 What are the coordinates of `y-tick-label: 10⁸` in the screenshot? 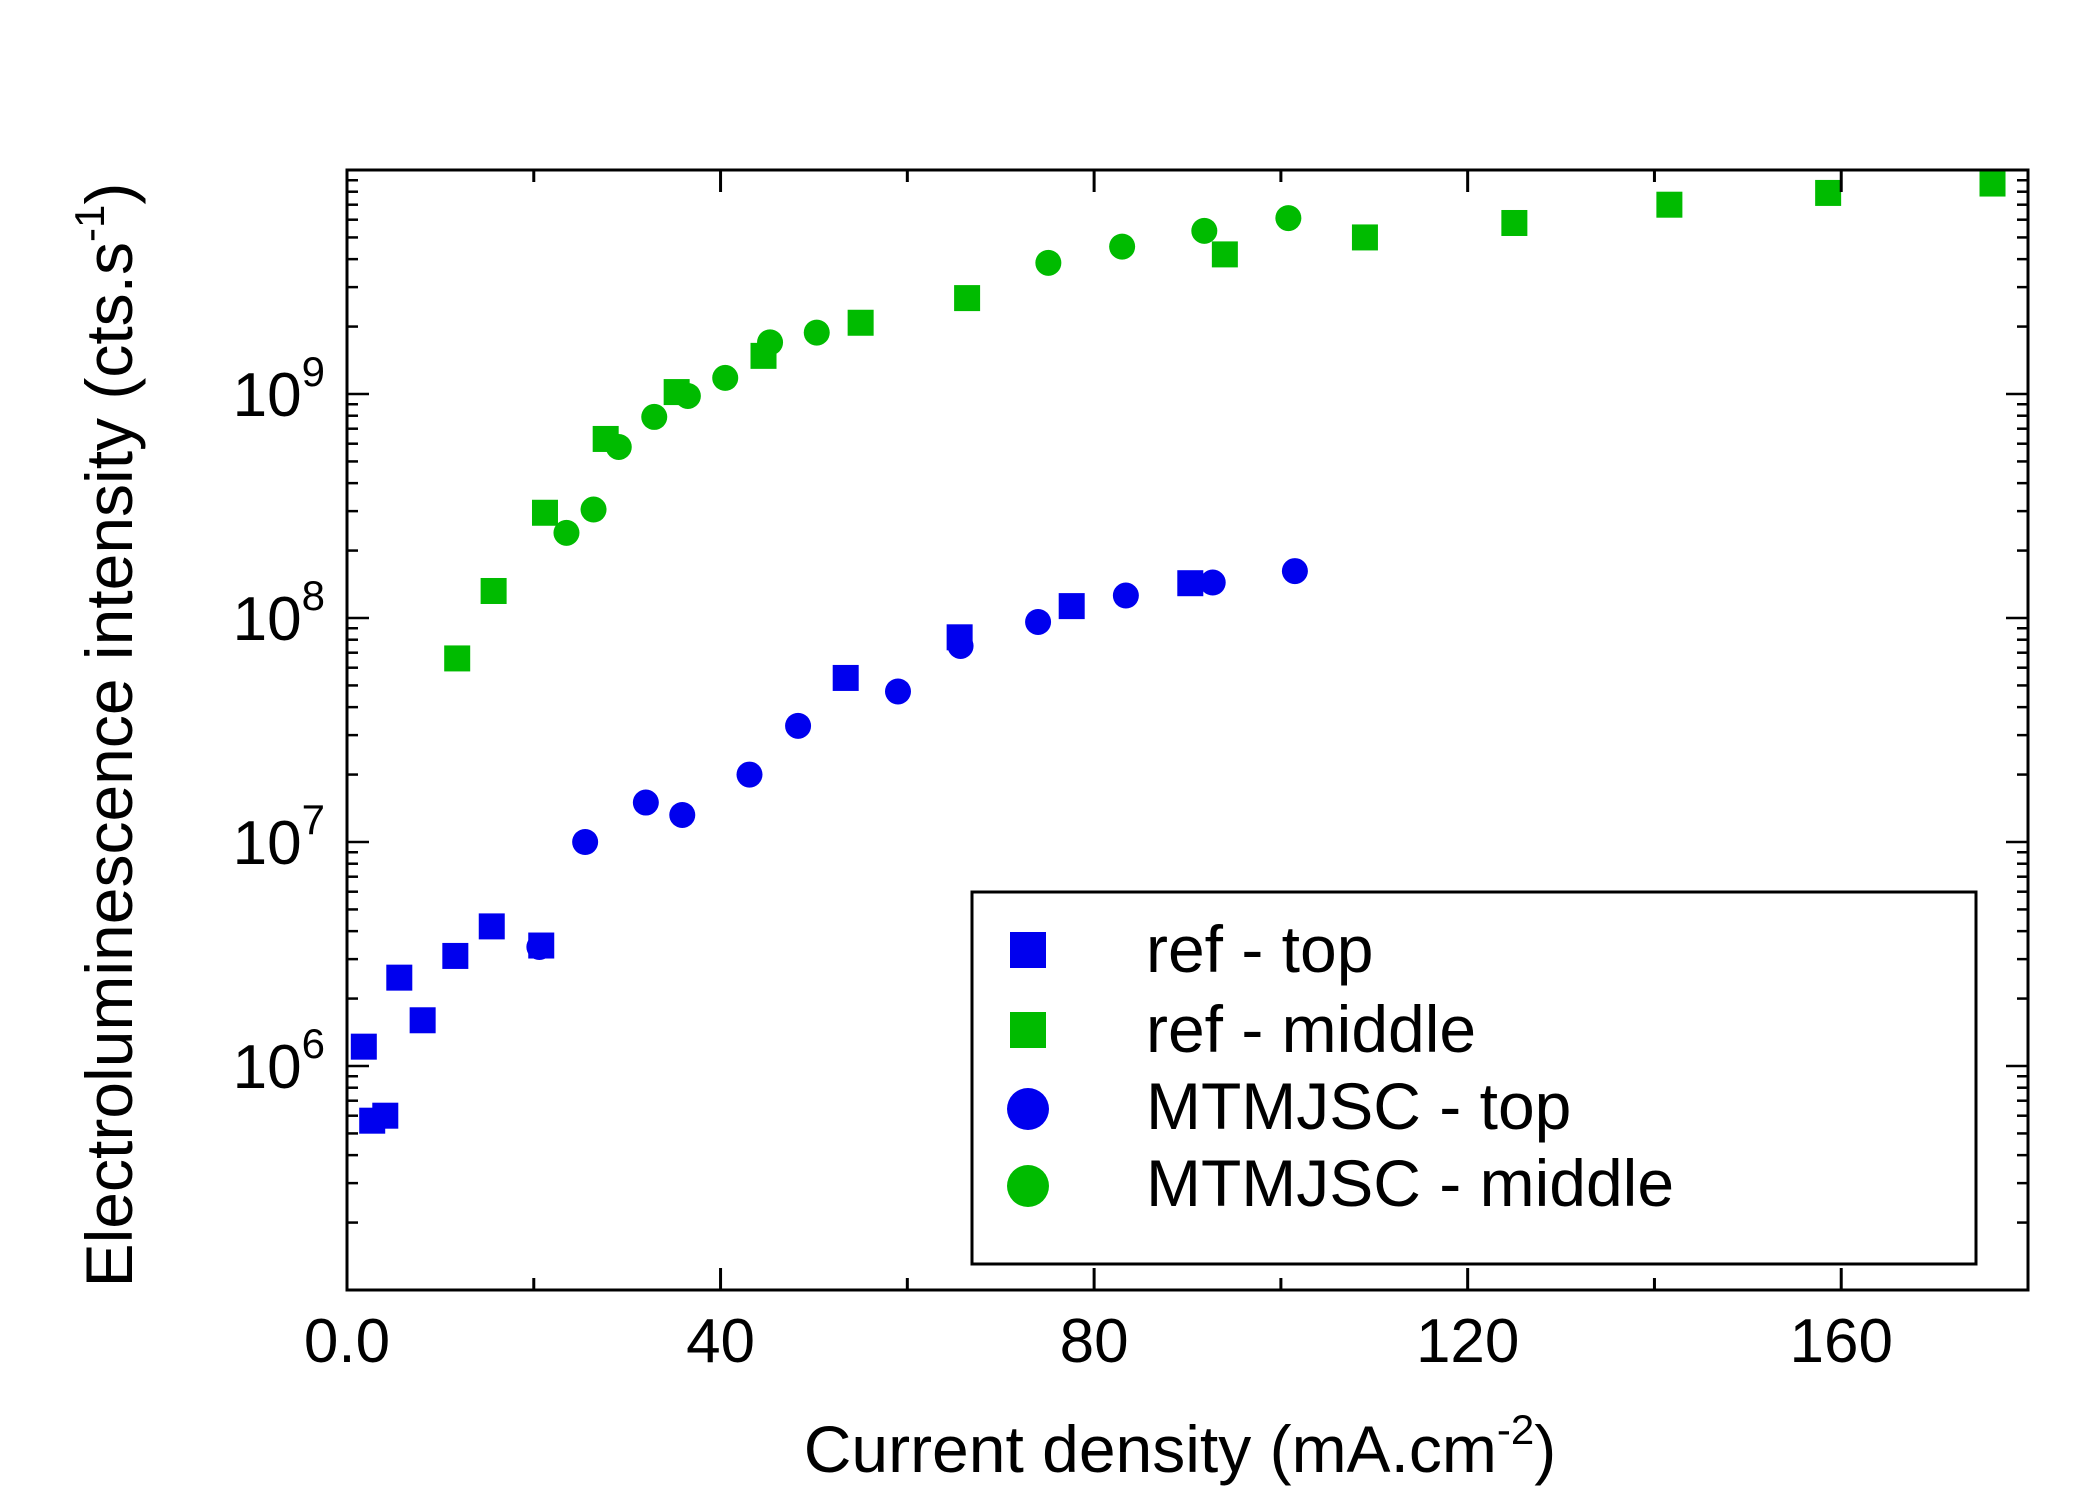 It's located at (279, 613).